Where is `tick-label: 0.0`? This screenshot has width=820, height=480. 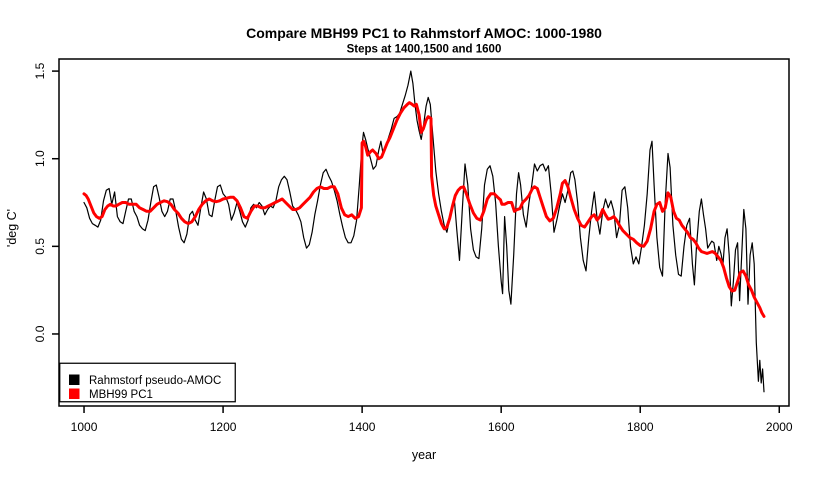 tick-label: 0.0 is located at coordinates (40, 333).